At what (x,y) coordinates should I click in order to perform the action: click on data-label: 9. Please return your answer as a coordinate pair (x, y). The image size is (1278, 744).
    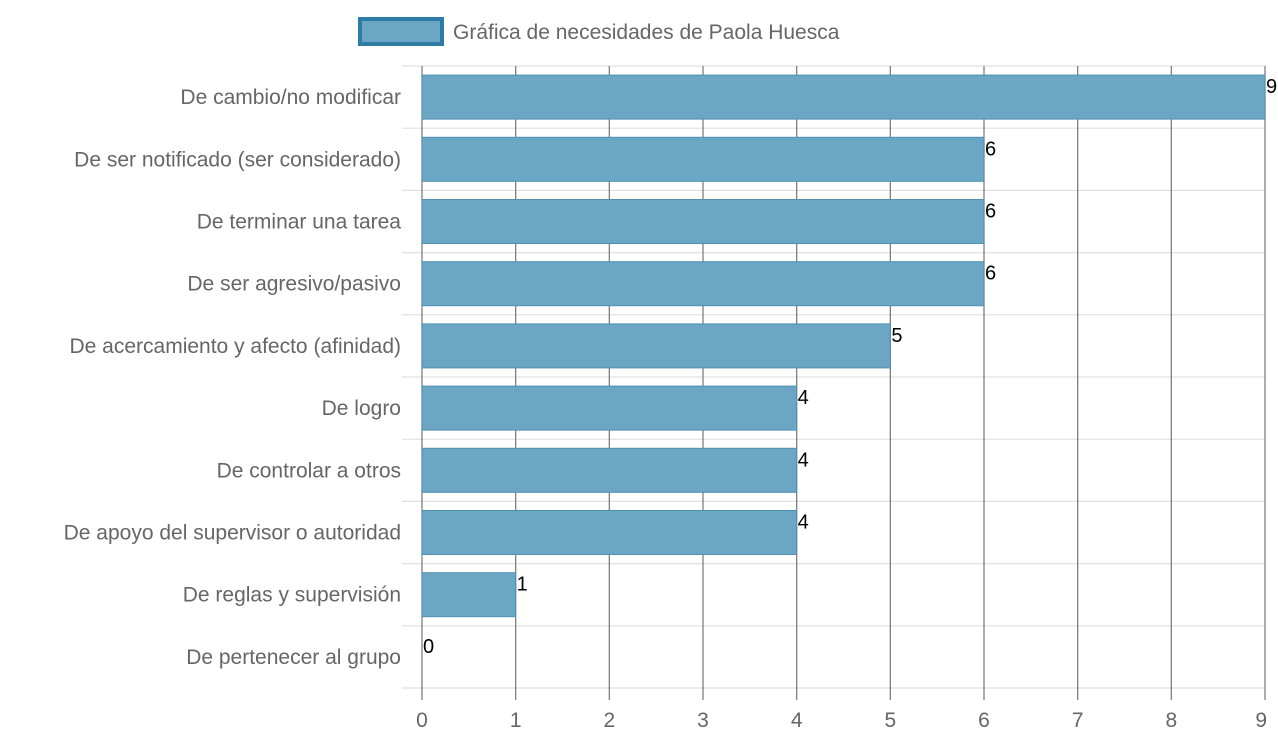
    Looking at the image, I should click on (1271, 87).